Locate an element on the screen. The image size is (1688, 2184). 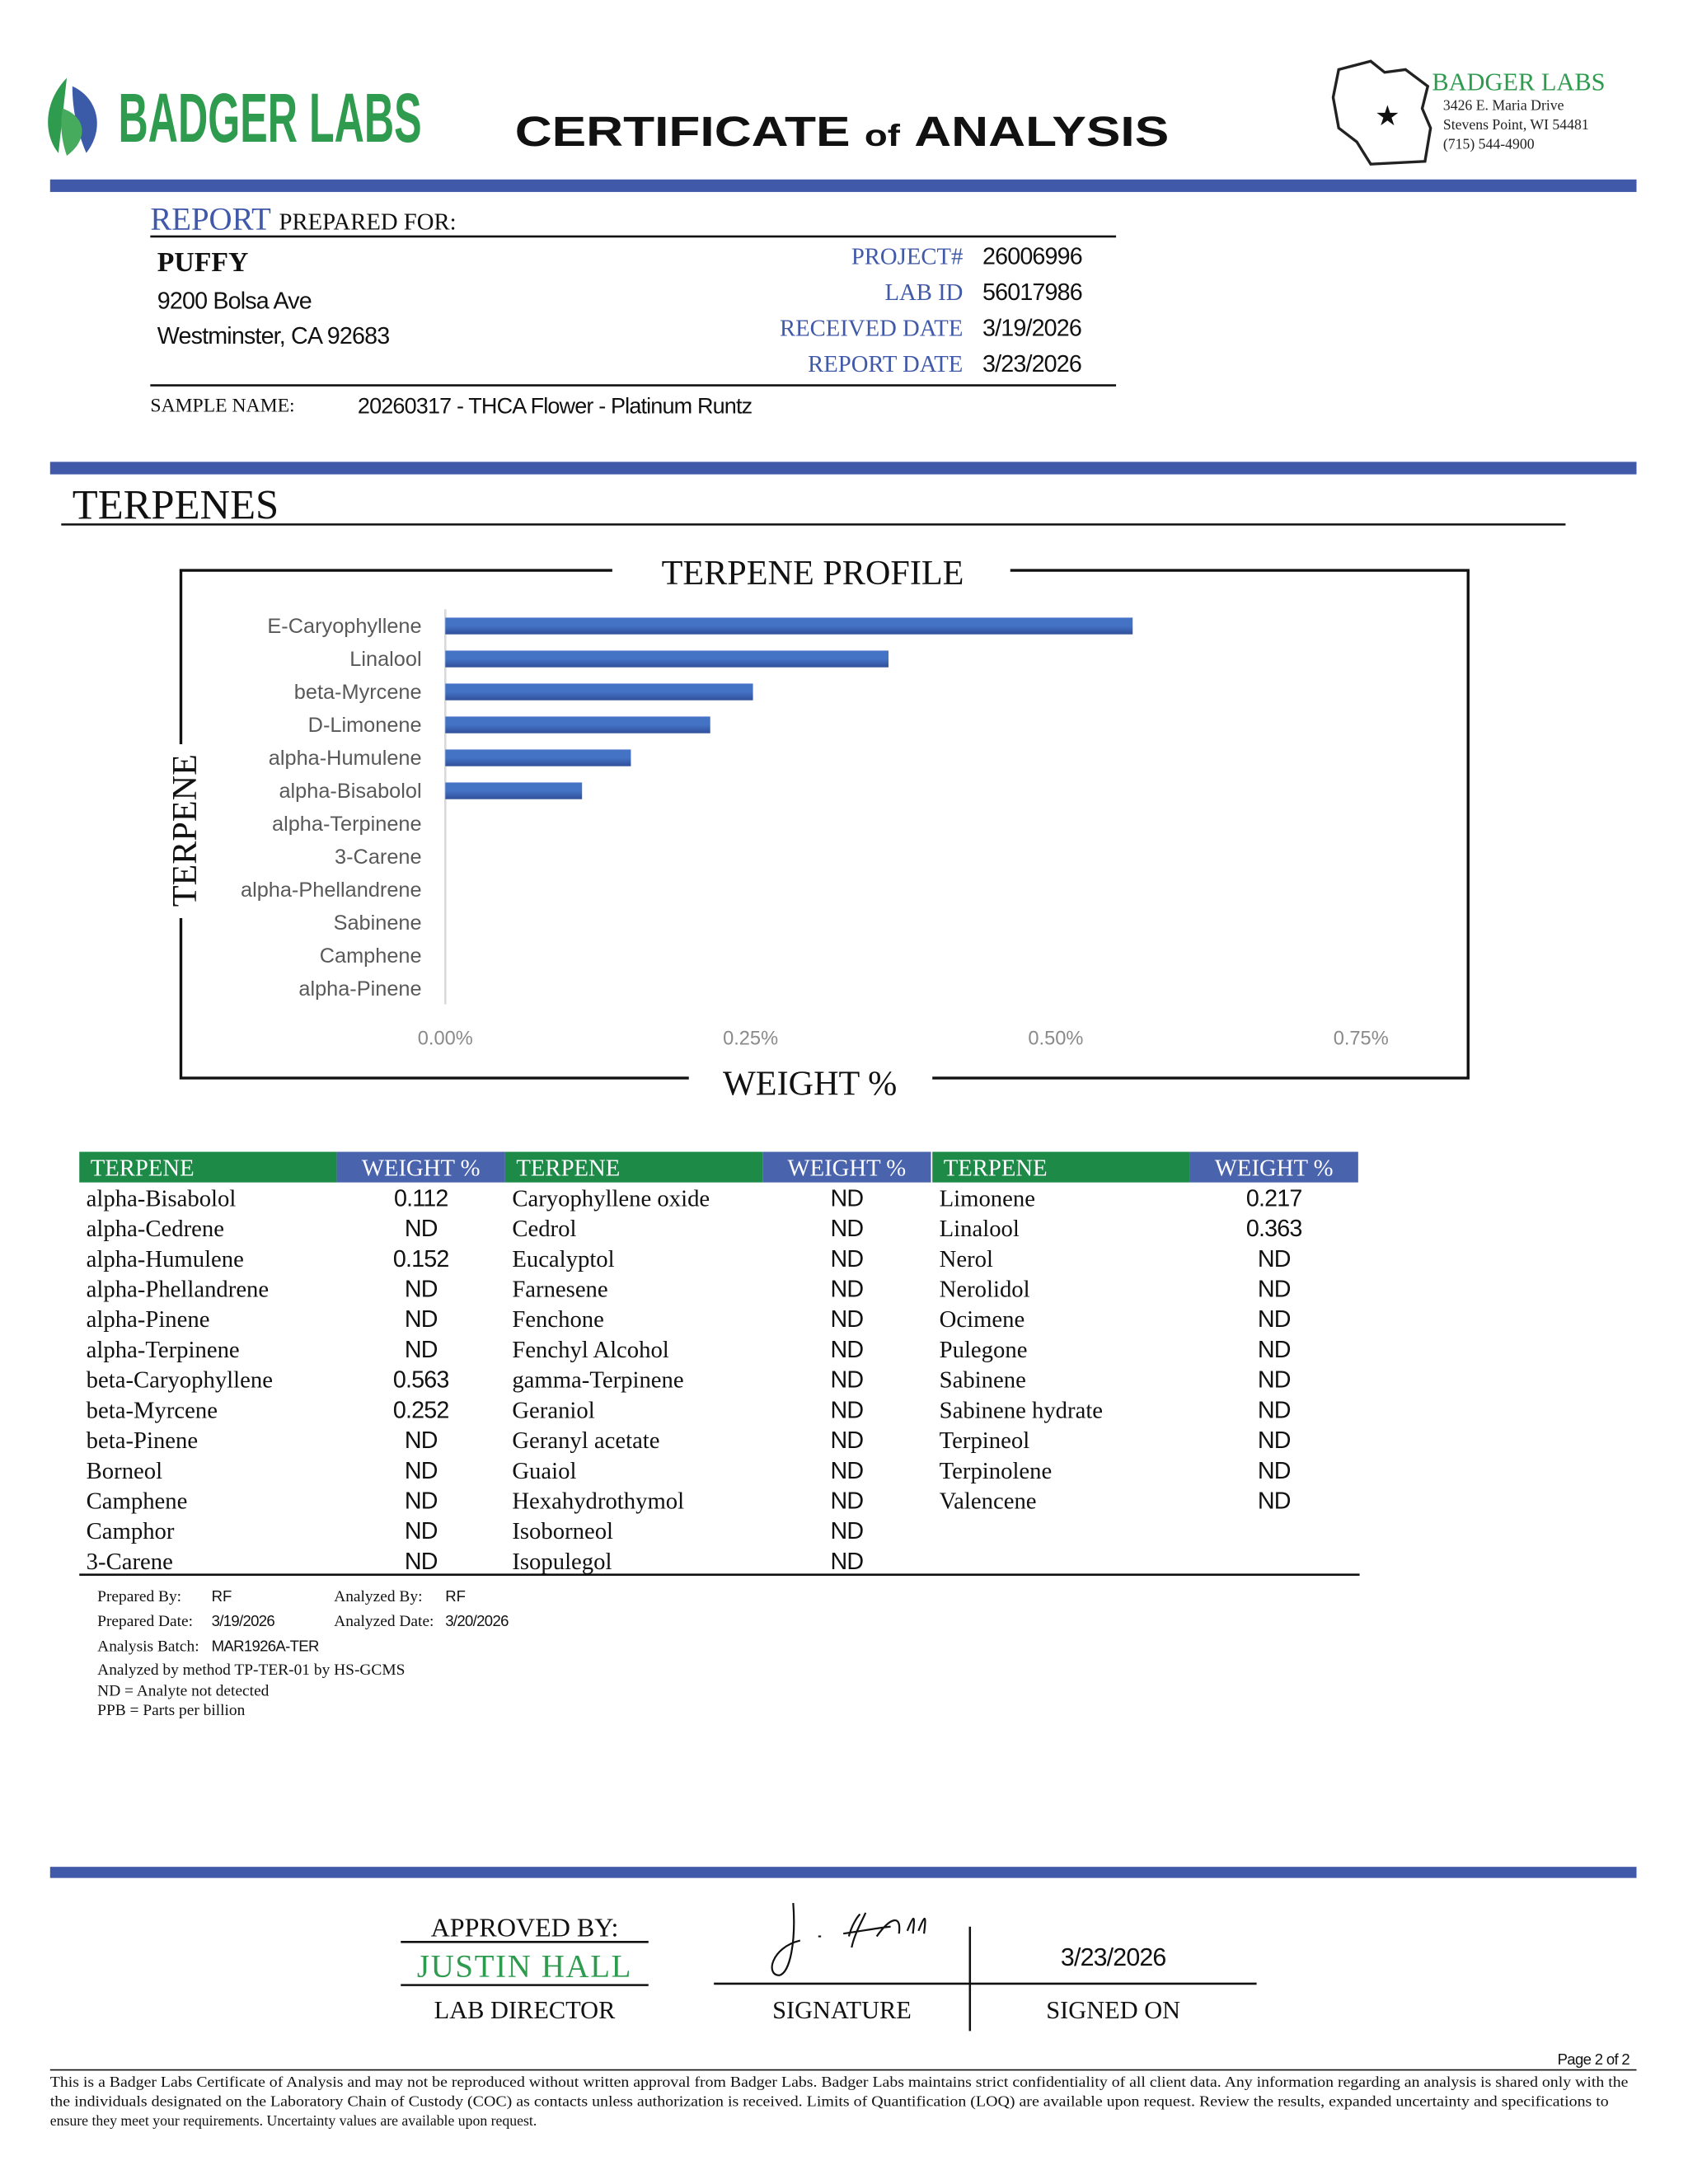
terpene-name: beta-Pinene is located at coordinates (142, 1440).